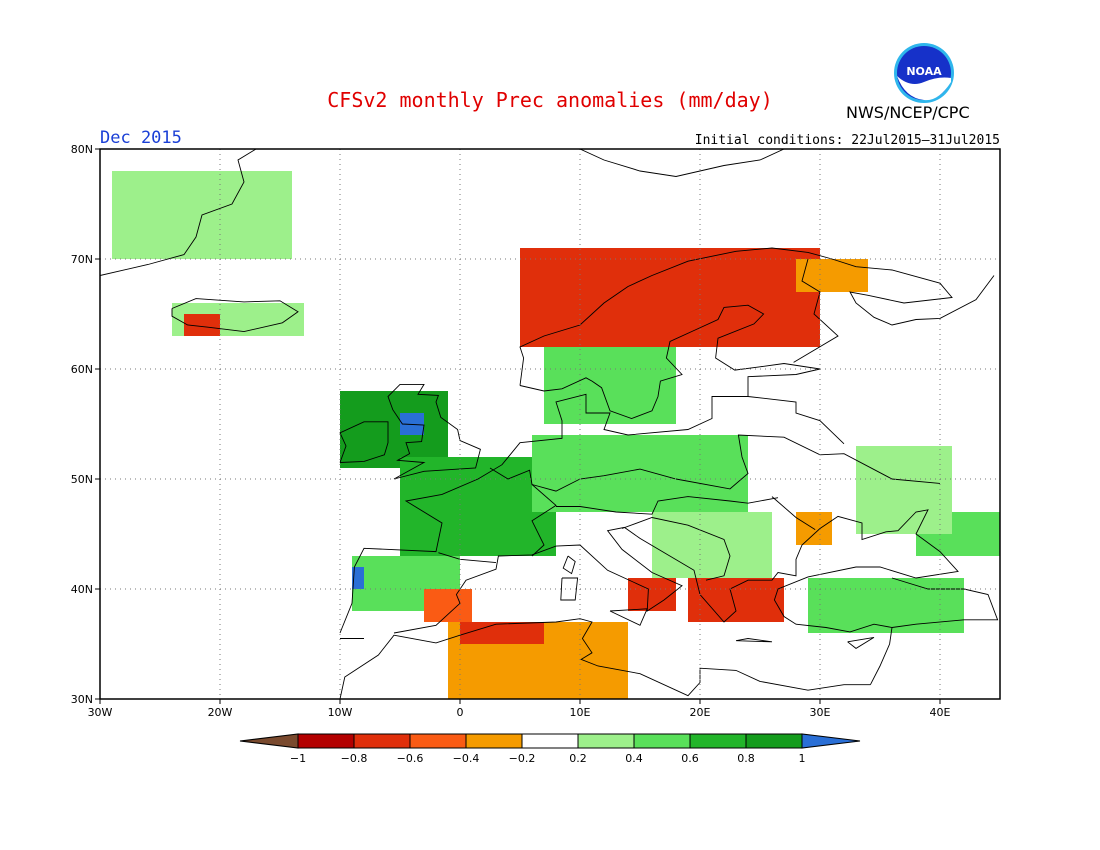  I want to click on lon-tick-label: 10E, so click(580, 712).